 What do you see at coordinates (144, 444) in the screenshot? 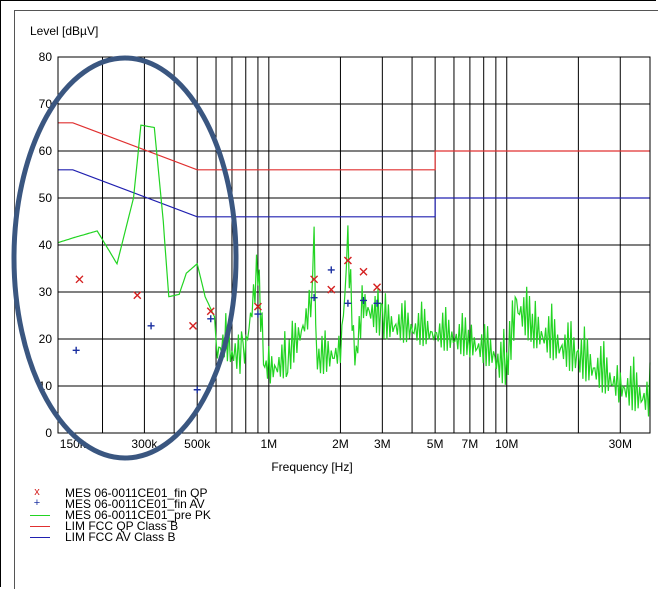
I see `x-tick-label: 300k` at bounding box center [144, 444].